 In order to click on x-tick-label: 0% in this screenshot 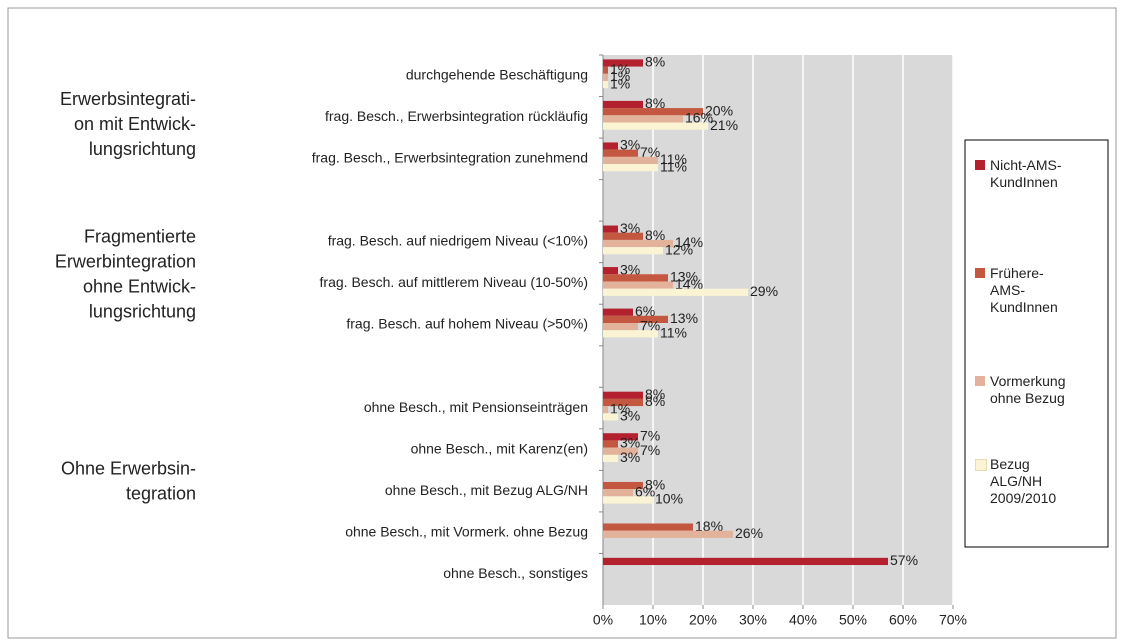, I will do `click(603, 620)`.